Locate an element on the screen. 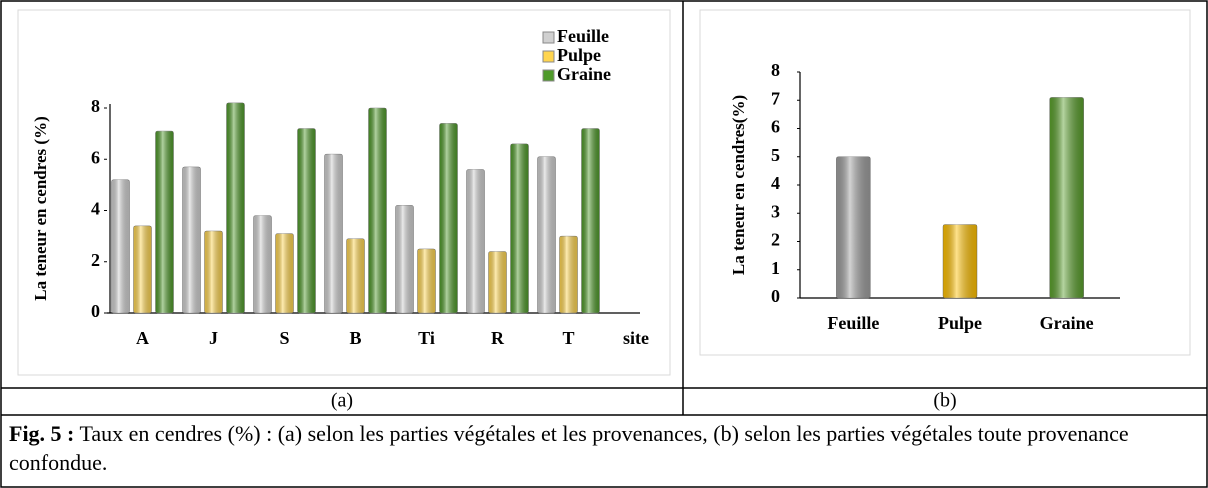 Image resolution: width=1208 pixels, height=488 pixels. y-tick-label: 3 is located at coordinates (775, 211).